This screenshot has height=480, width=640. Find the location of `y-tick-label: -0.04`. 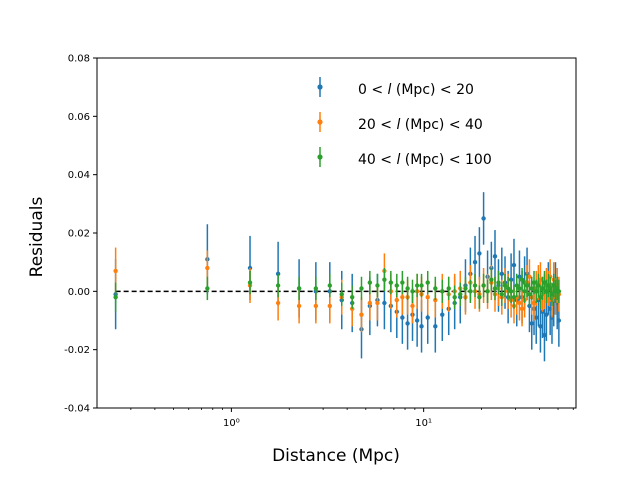

y-tick-label: -0.04 is located at coordinates (77, 409).